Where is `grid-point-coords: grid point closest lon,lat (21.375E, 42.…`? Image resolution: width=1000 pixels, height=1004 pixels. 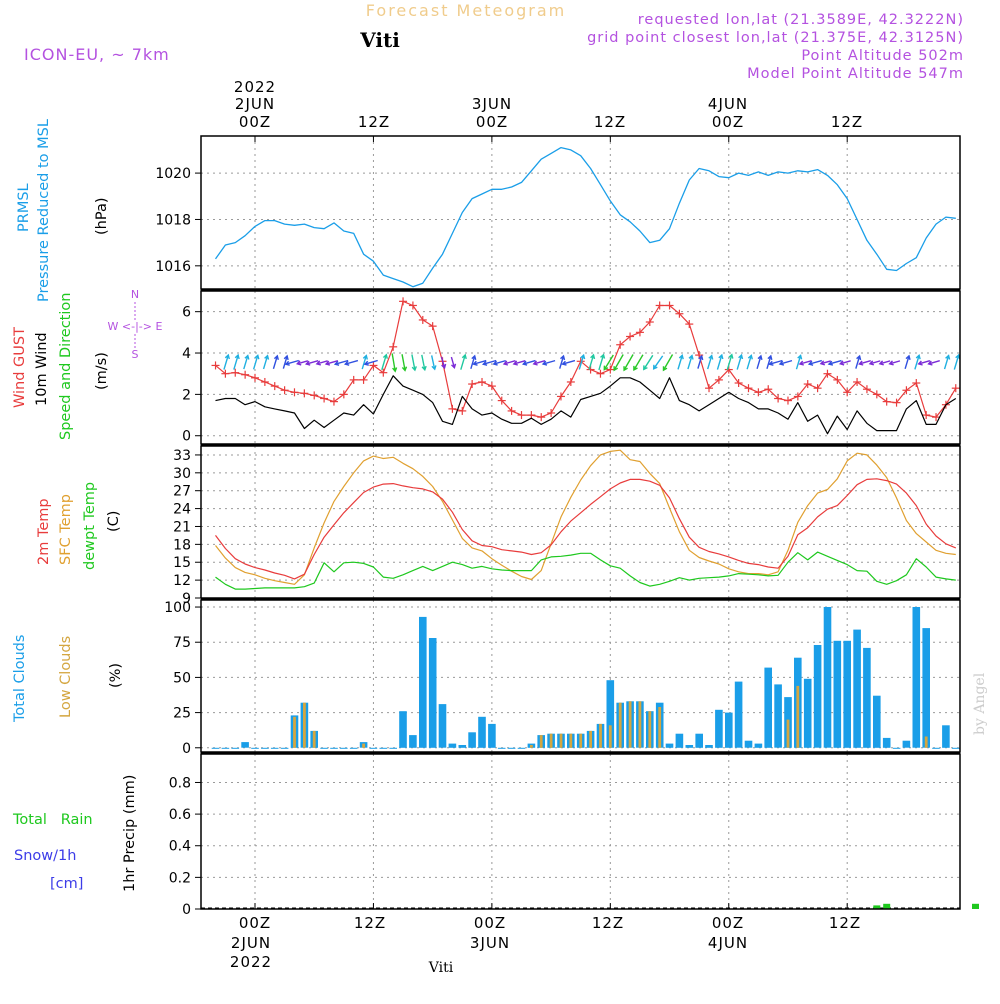
grid-point-coords: grid point closest lon,lat (21.375E, 42.… is located at coordinates (775, 38).